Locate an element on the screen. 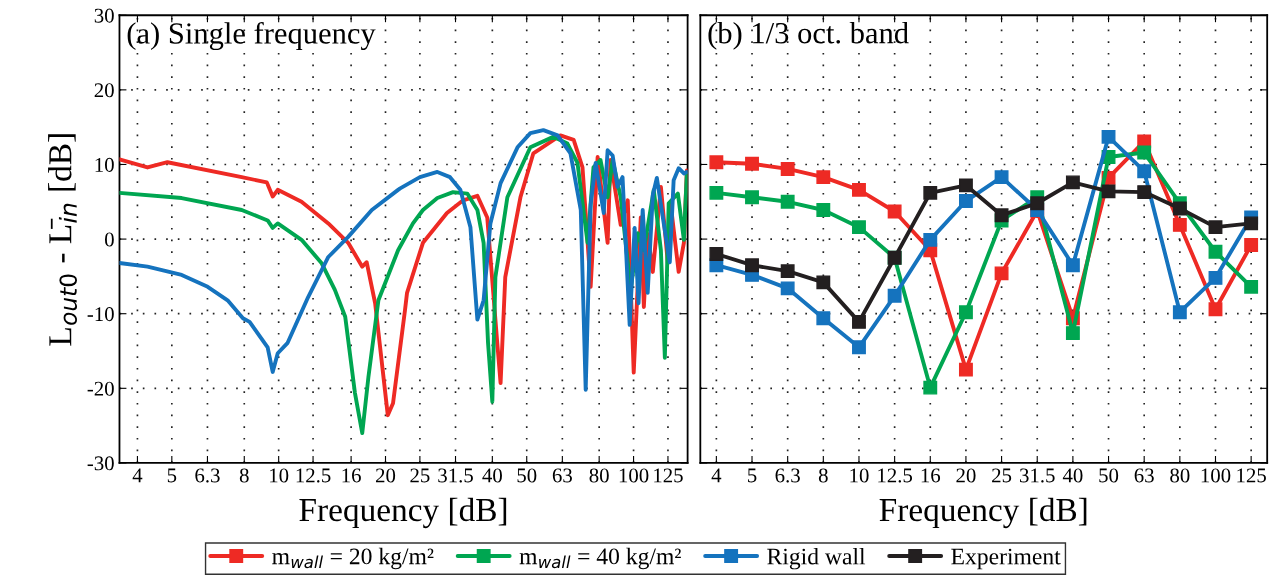  legend-label: Experiment is located at coordinates (1006, 559).